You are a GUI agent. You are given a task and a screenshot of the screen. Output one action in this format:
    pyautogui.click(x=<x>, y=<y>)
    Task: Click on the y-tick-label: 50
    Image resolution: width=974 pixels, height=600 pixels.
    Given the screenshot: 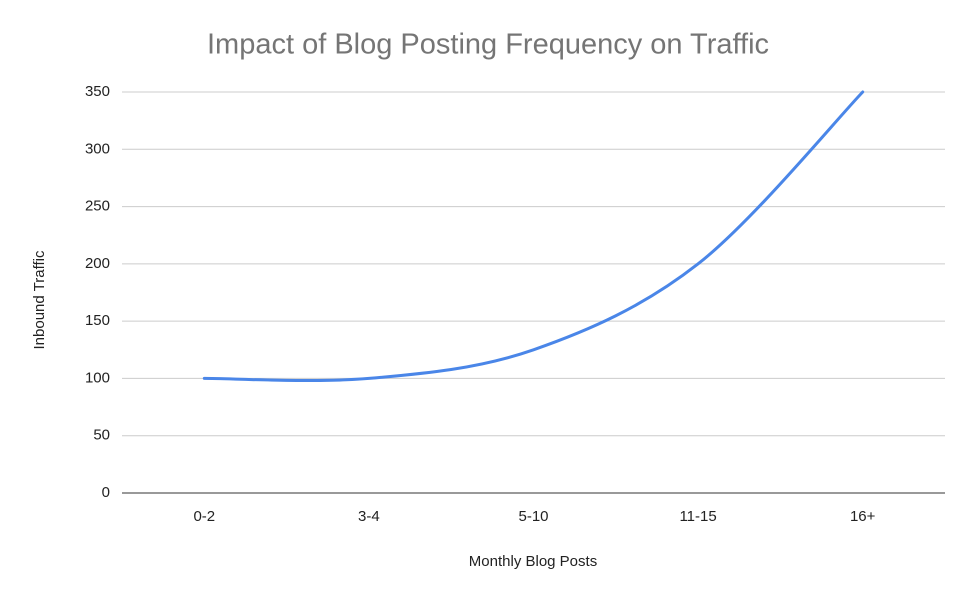 What is the action you would take?
    pyautogui.click(x=101, y=435)
    